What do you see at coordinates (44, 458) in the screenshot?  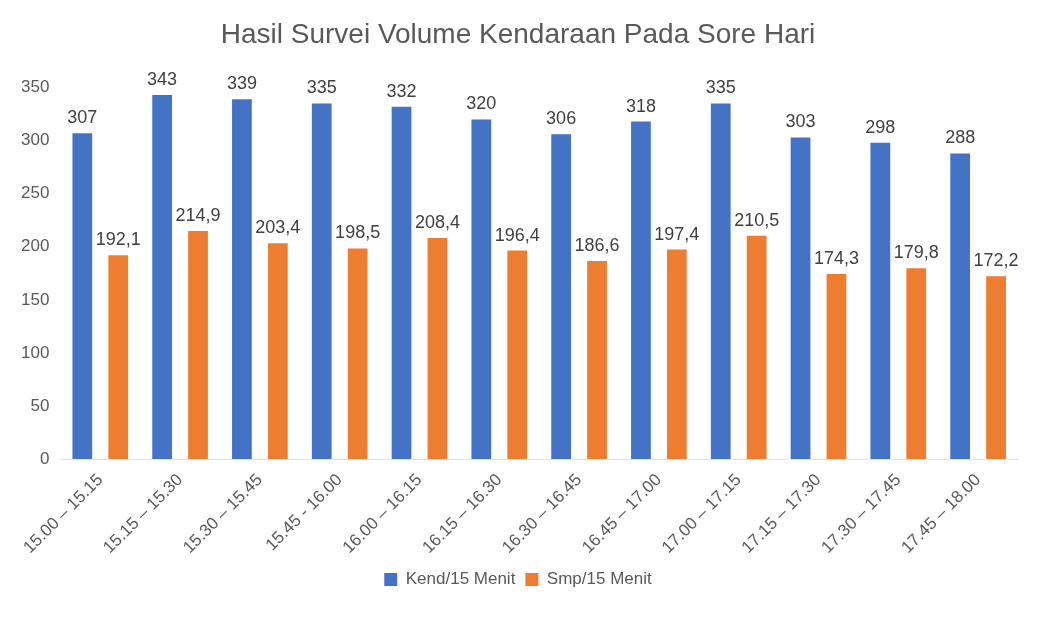 I see `y-tick-label: 0` at bounding box center [44, 458].